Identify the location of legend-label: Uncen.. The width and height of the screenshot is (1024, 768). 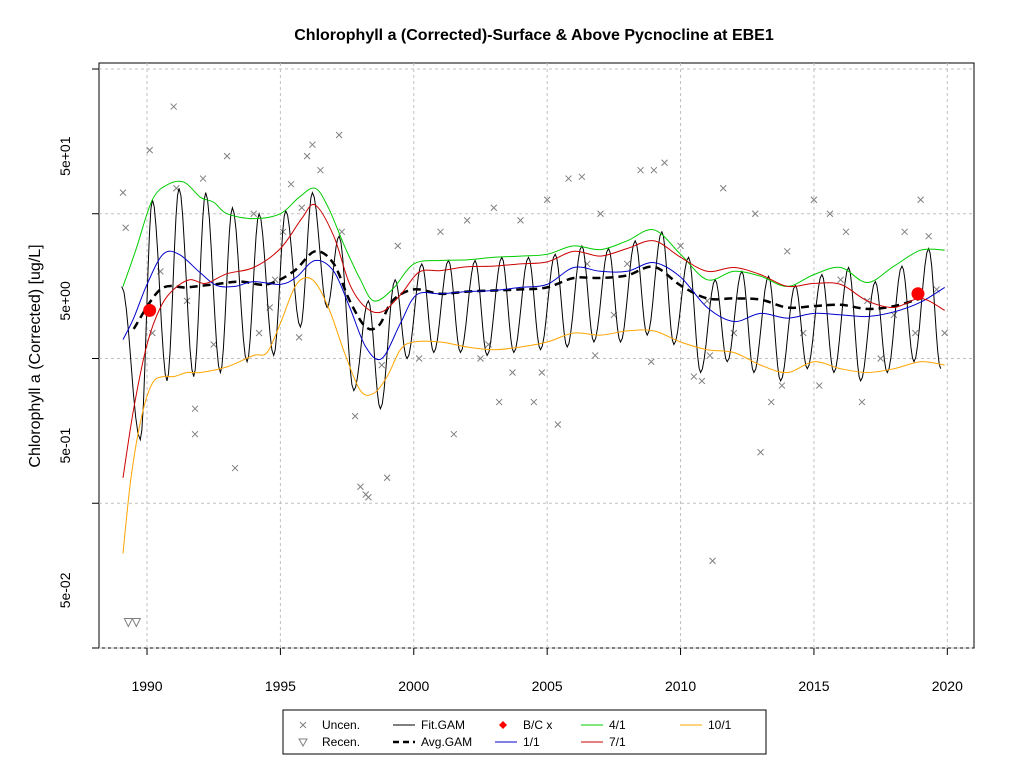
(341, 725).